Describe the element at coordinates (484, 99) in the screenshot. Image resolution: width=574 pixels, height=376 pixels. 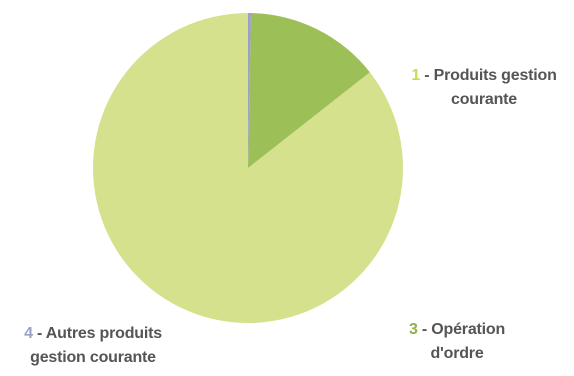
I see `slice-label-text-line2: courante` at that location.